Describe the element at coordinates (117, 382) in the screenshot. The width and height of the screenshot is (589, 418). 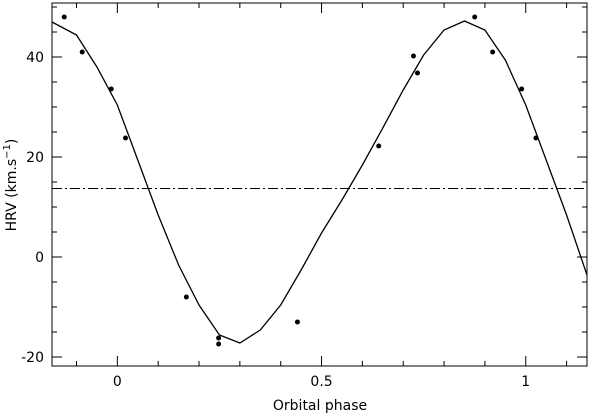
I see `x-tick-label: 0` at that location.